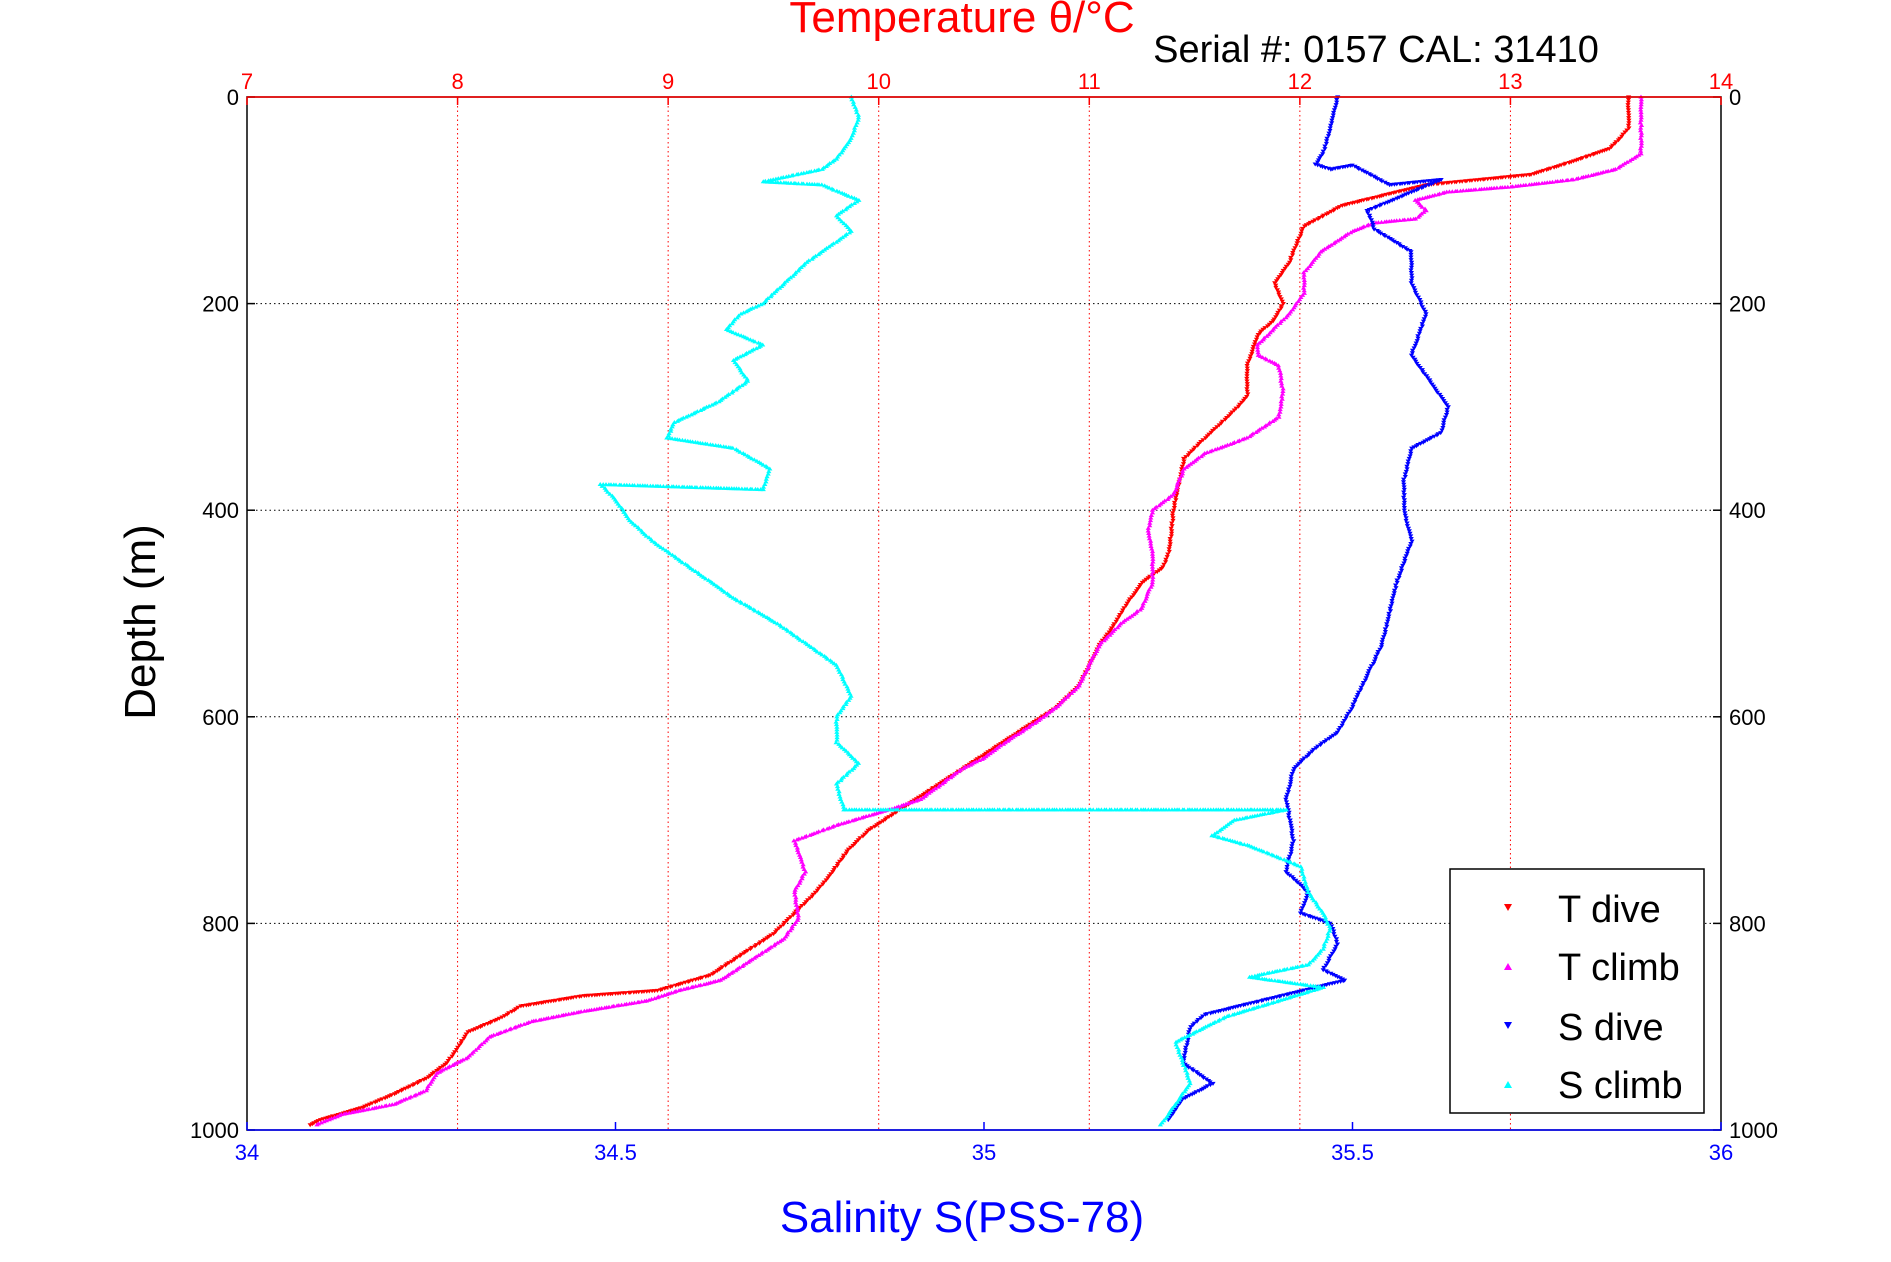 The image size is (1891, 1262). What do you see at coordinates (1611, 1028) in the screenshot?
I see `legend-label-s-dive: S dive` at bounding box center [1611, 1028].